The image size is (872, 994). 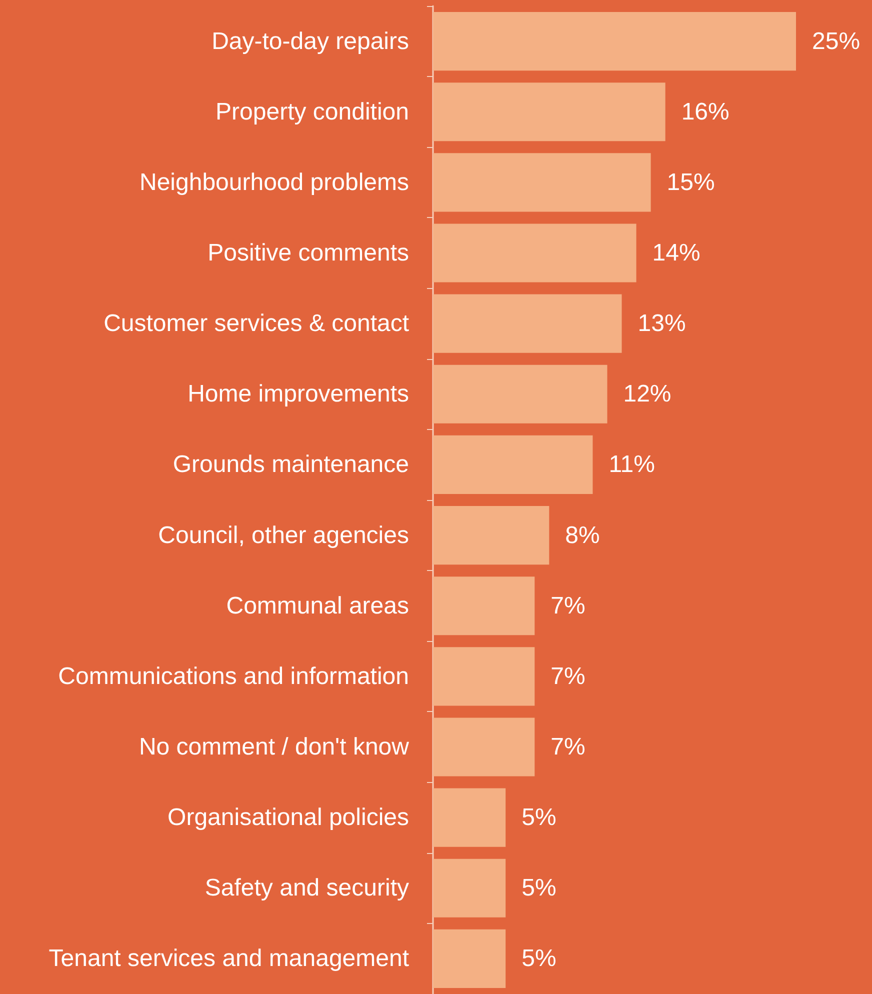 I want to click on data-label: 15%, so click(x=690, y=182).